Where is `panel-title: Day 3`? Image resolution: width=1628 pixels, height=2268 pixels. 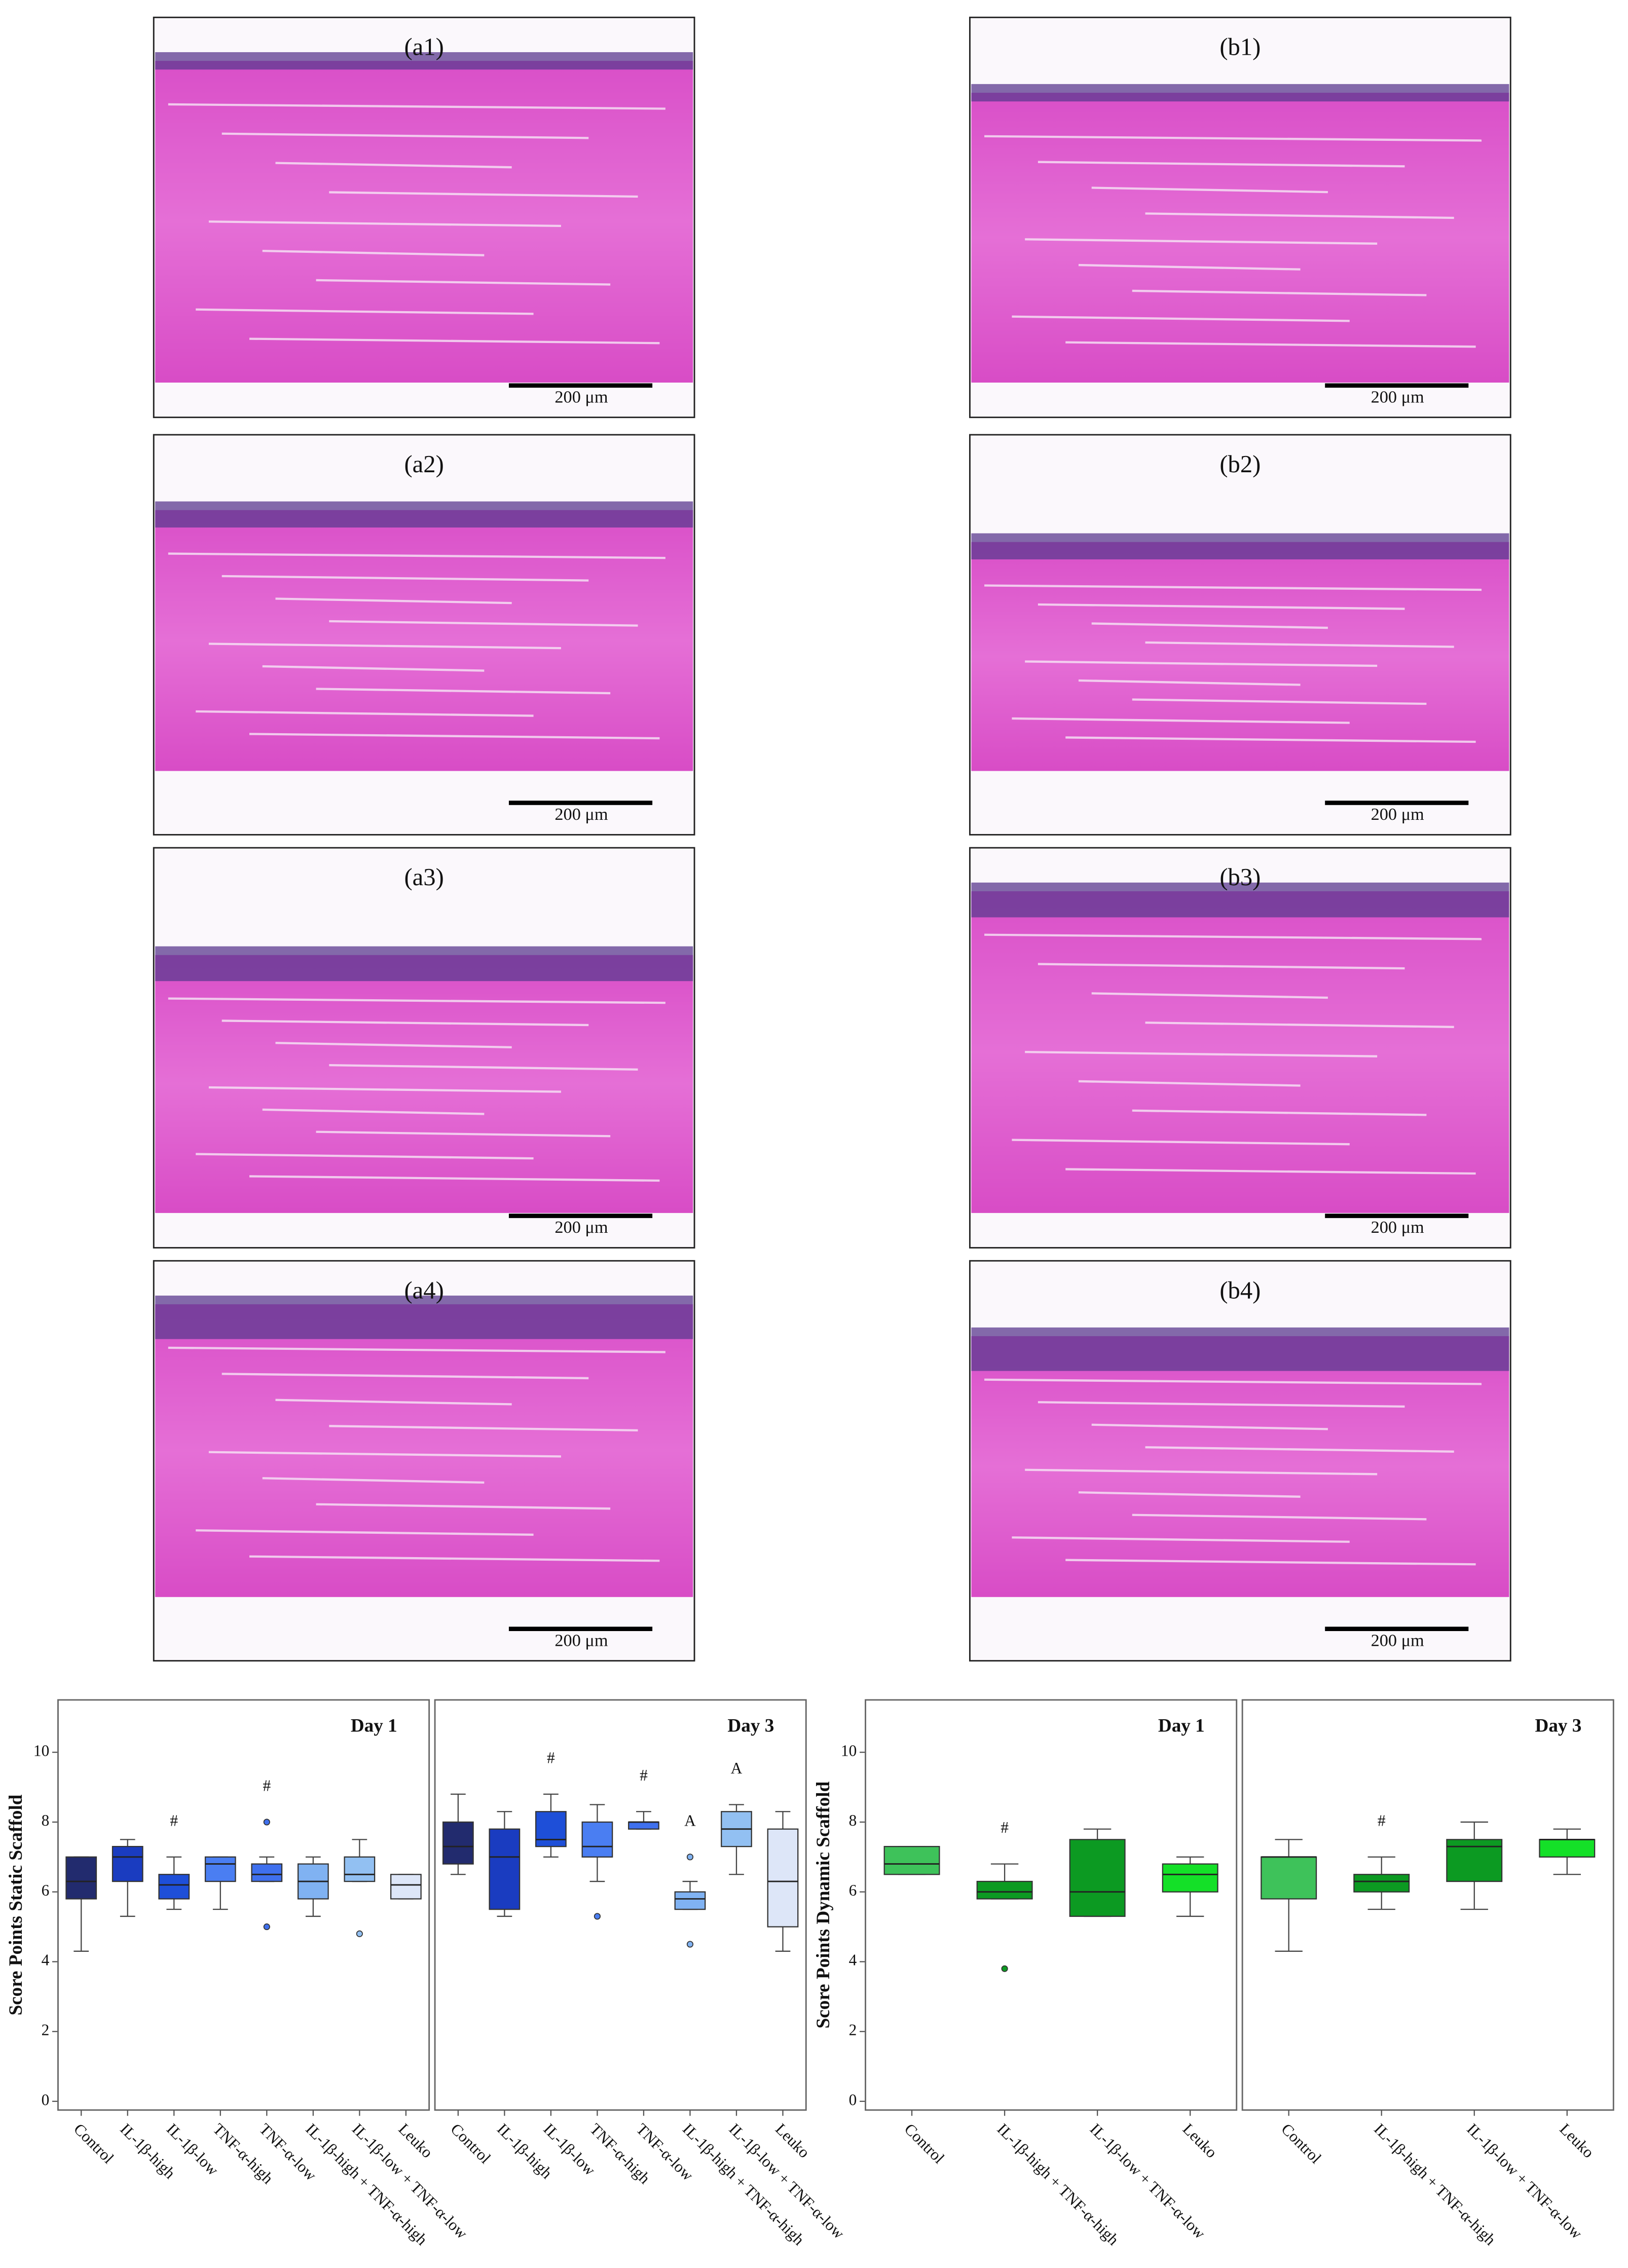
panel-title: Day 3 is located at coordinates (751, 1726).